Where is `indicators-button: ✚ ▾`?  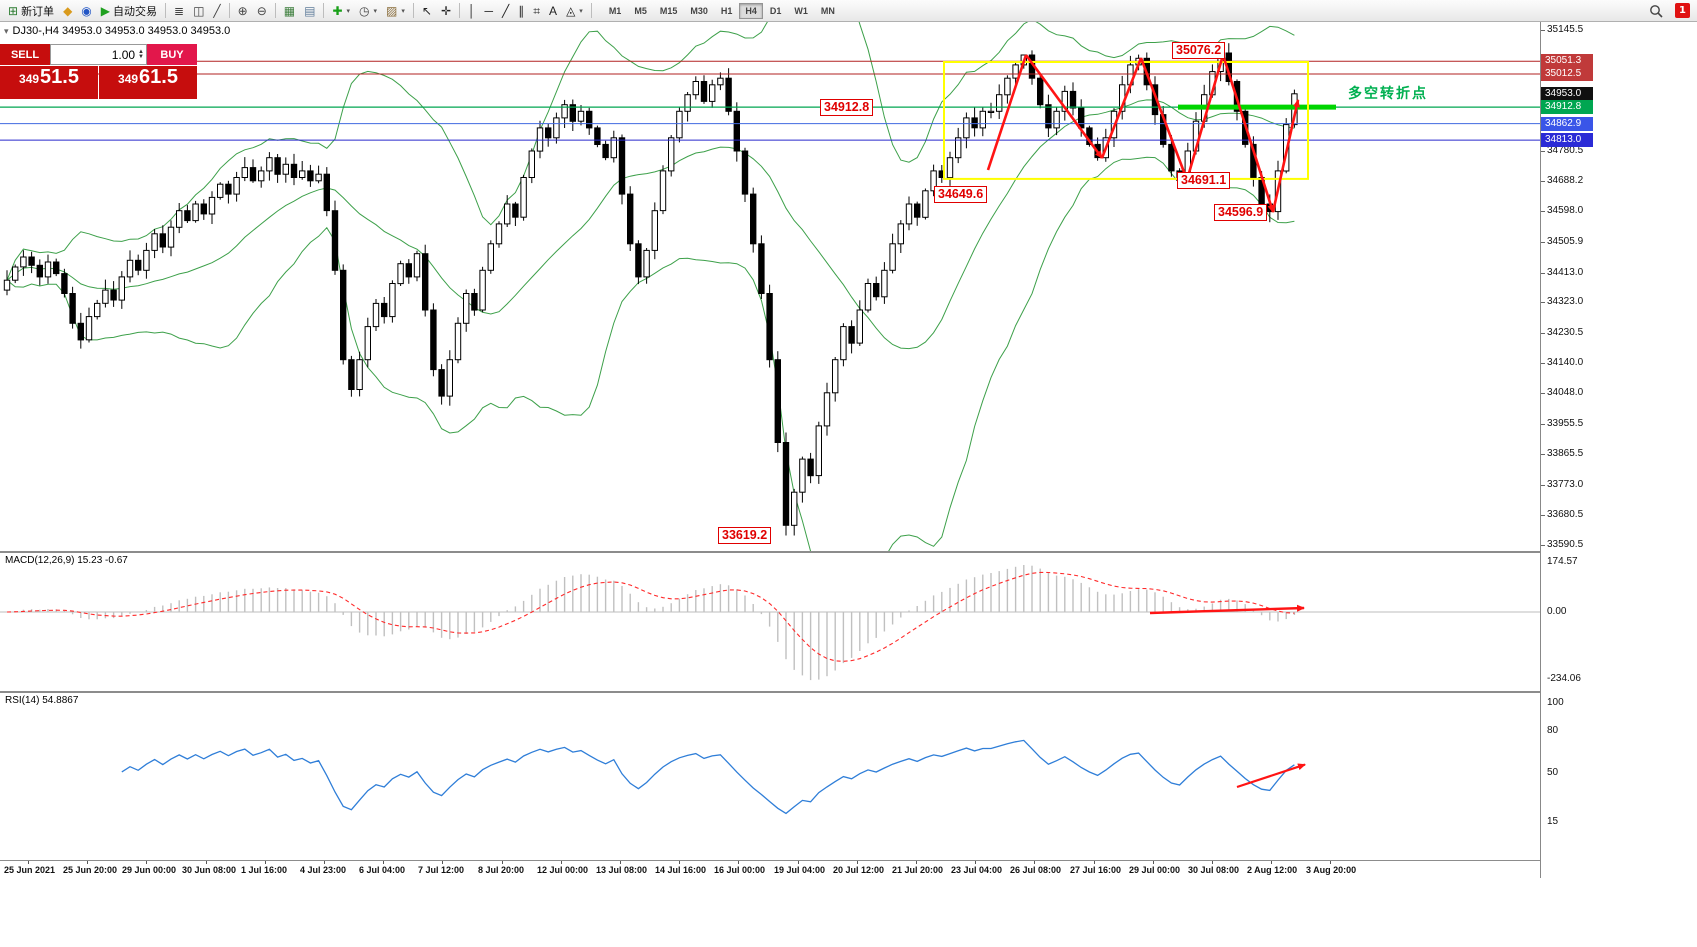
indicators-button: ✚ ▾ is located at coordinates (341, 11).